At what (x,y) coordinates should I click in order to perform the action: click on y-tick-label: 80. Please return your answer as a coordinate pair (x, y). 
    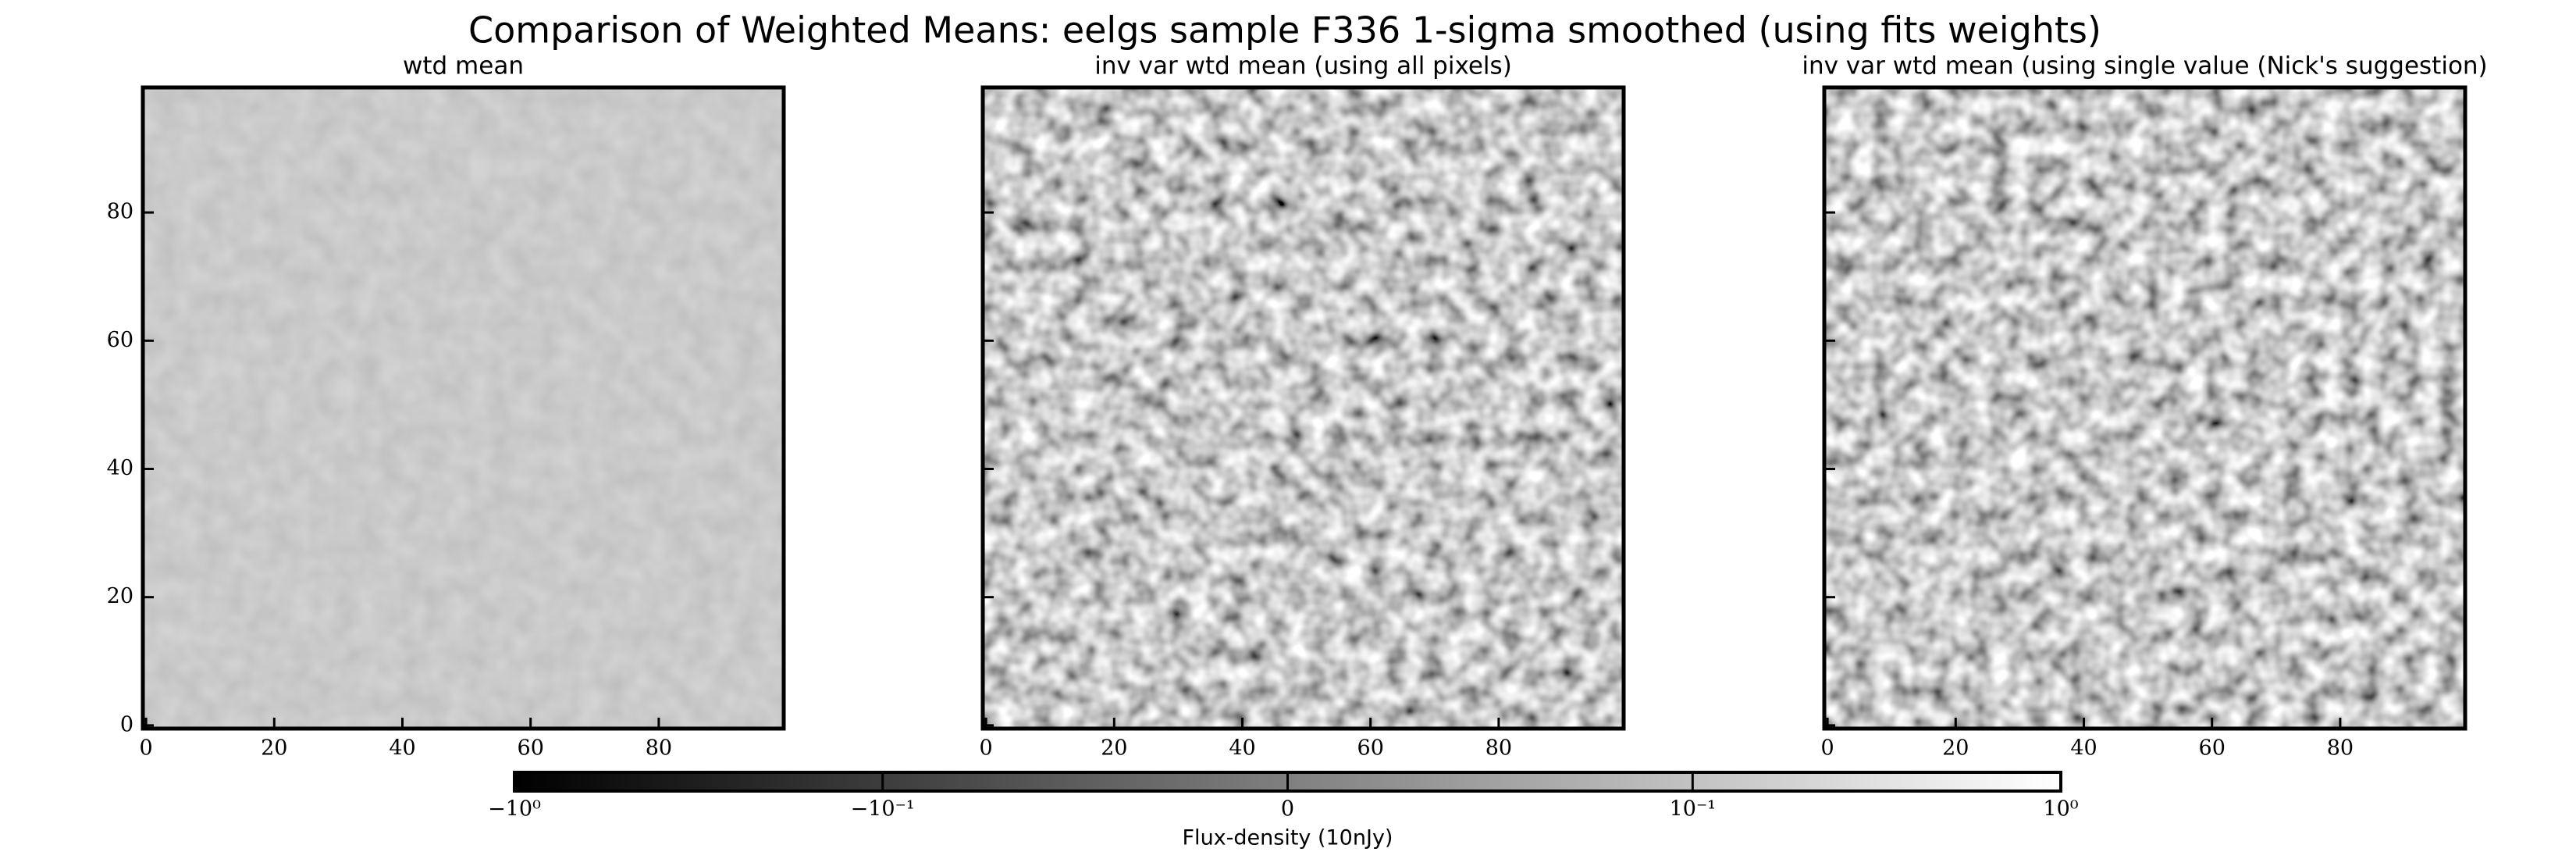
    Looking at the image, I should click on (120, 212).